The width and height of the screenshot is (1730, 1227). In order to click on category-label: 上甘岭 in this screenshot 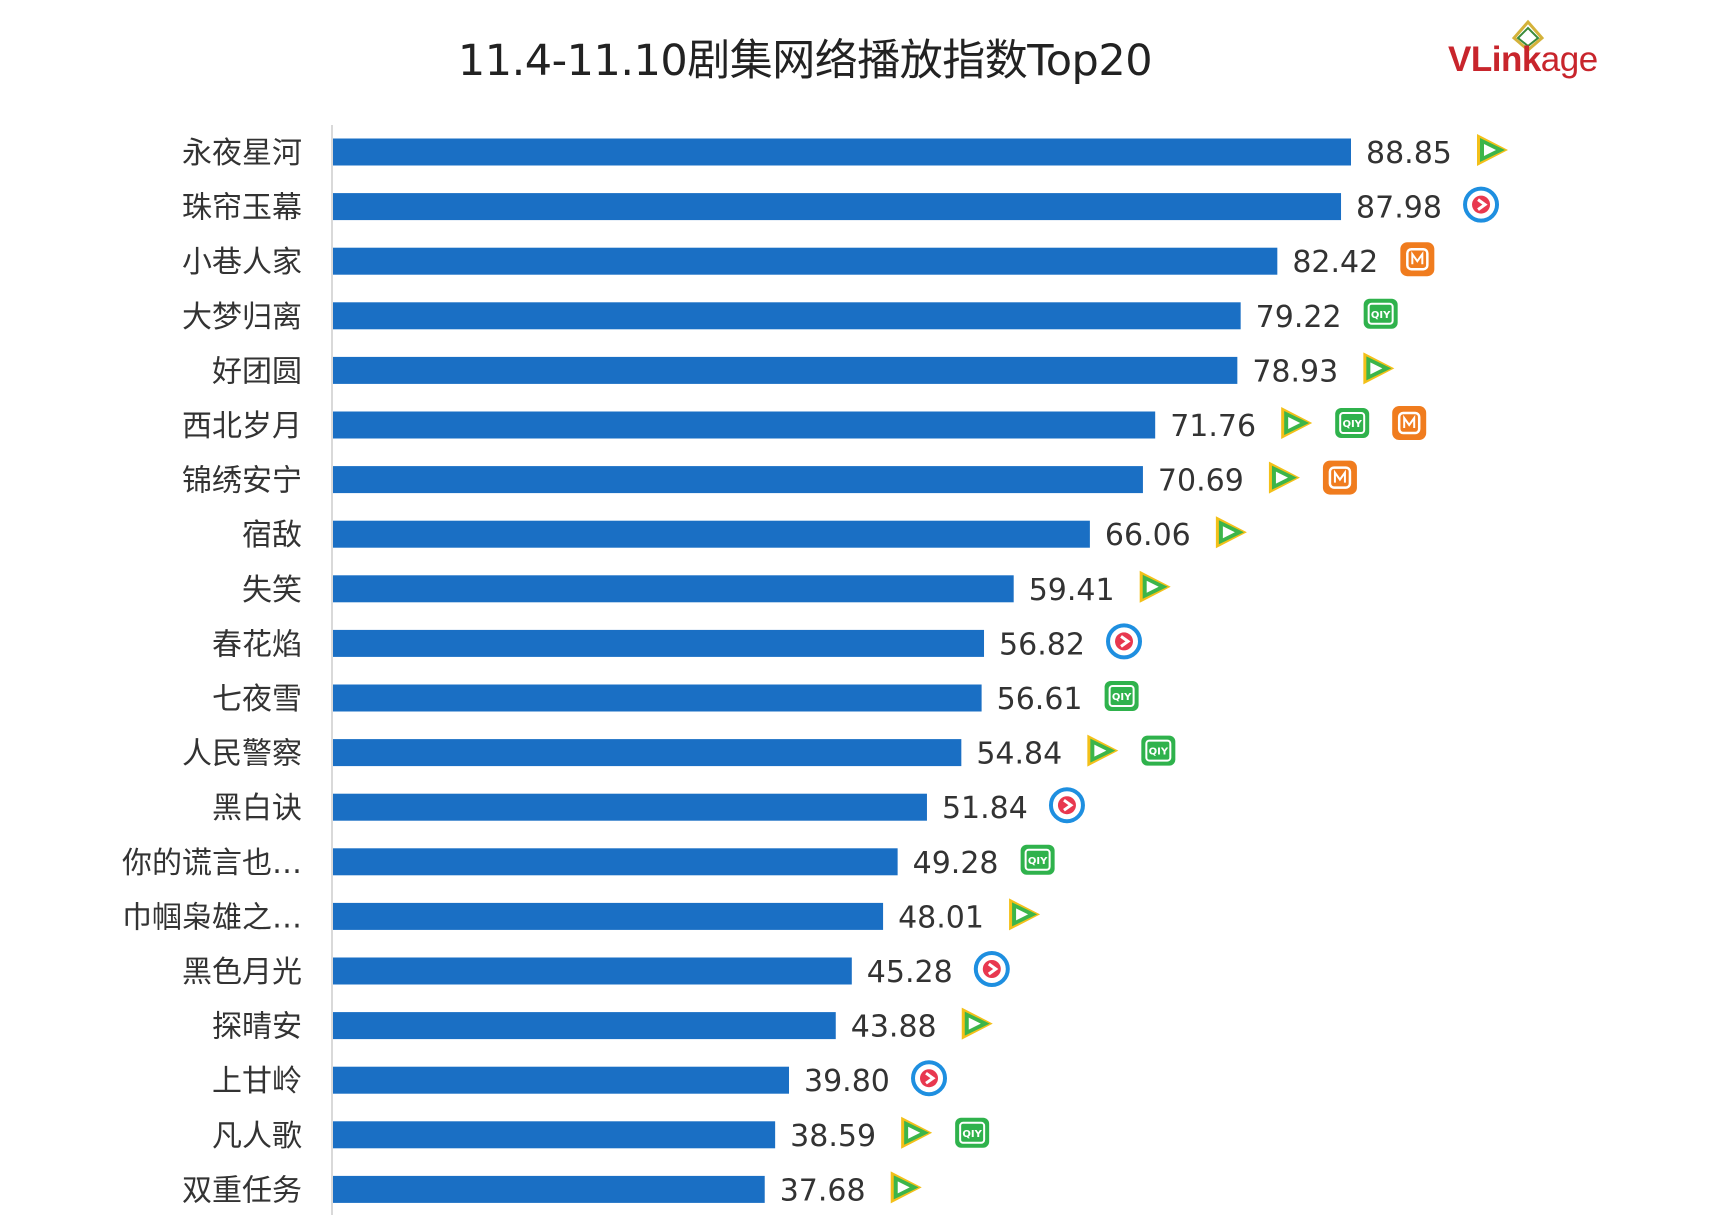, I will do `click(257, 1081)`.